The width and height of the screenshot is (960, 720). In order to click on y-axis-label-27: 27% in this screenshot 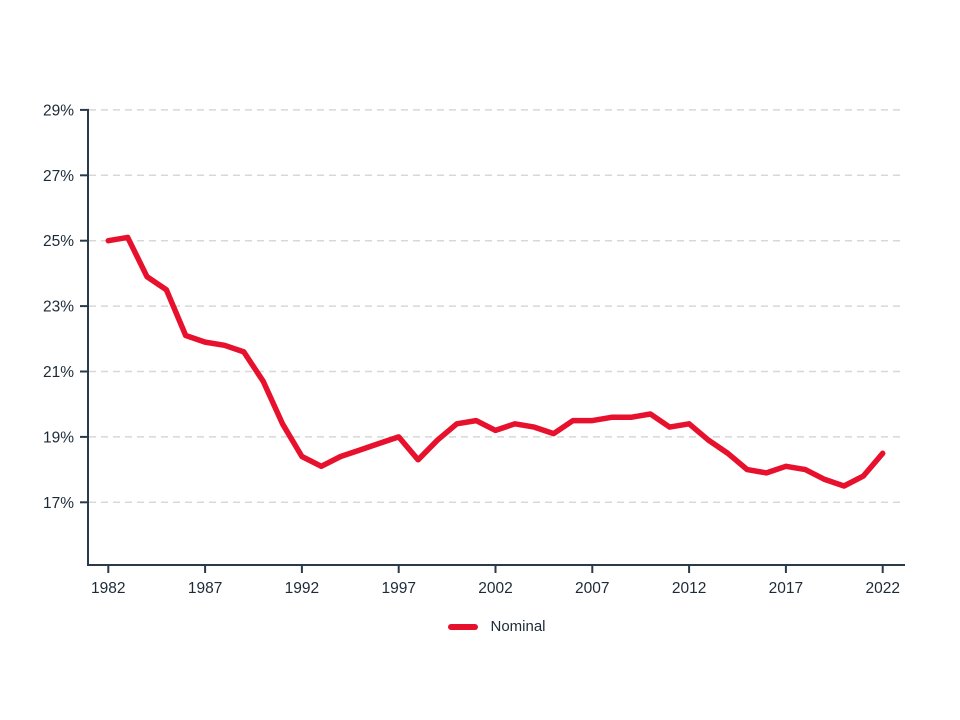, I will do `click(58, 176)`.